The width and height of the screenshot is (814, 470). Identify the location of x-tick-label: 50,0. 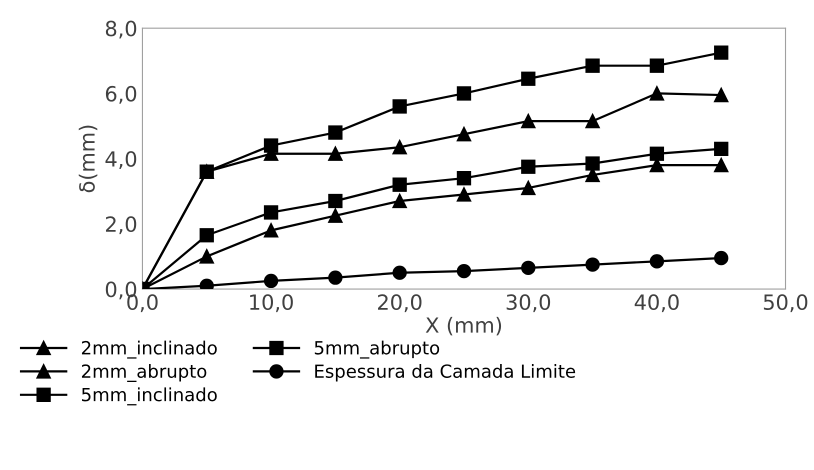
(786, 303).